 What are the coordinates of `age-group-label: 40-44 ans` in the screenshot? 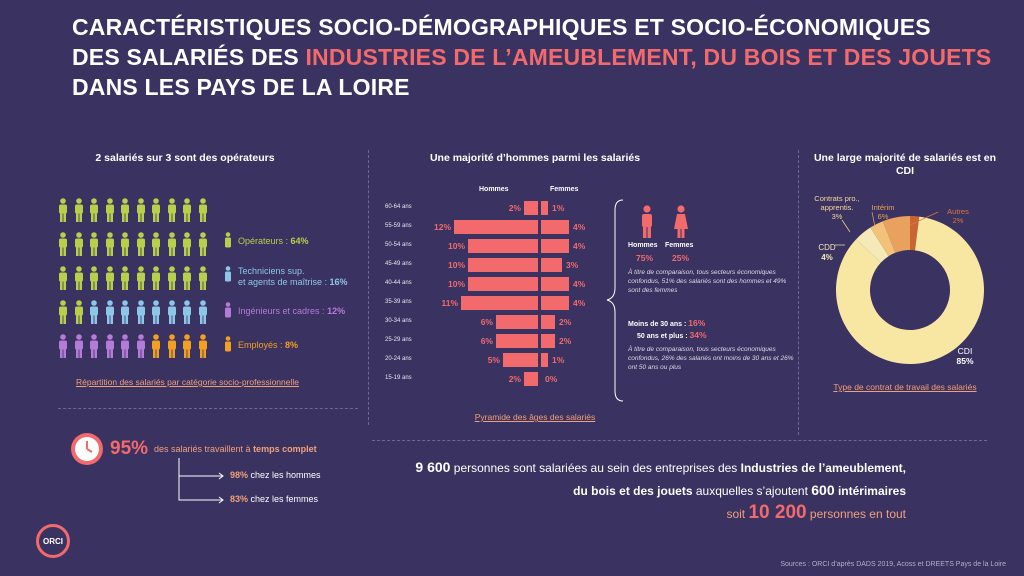 It's located at (398, 283).